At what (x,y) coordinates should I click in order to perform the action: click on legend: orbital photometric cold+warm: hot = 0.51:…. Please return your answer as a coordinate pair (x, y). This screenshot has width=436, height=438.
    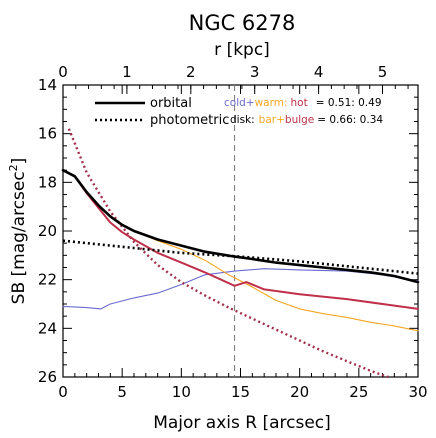
    Looking at the image, I should click on (239, 112).